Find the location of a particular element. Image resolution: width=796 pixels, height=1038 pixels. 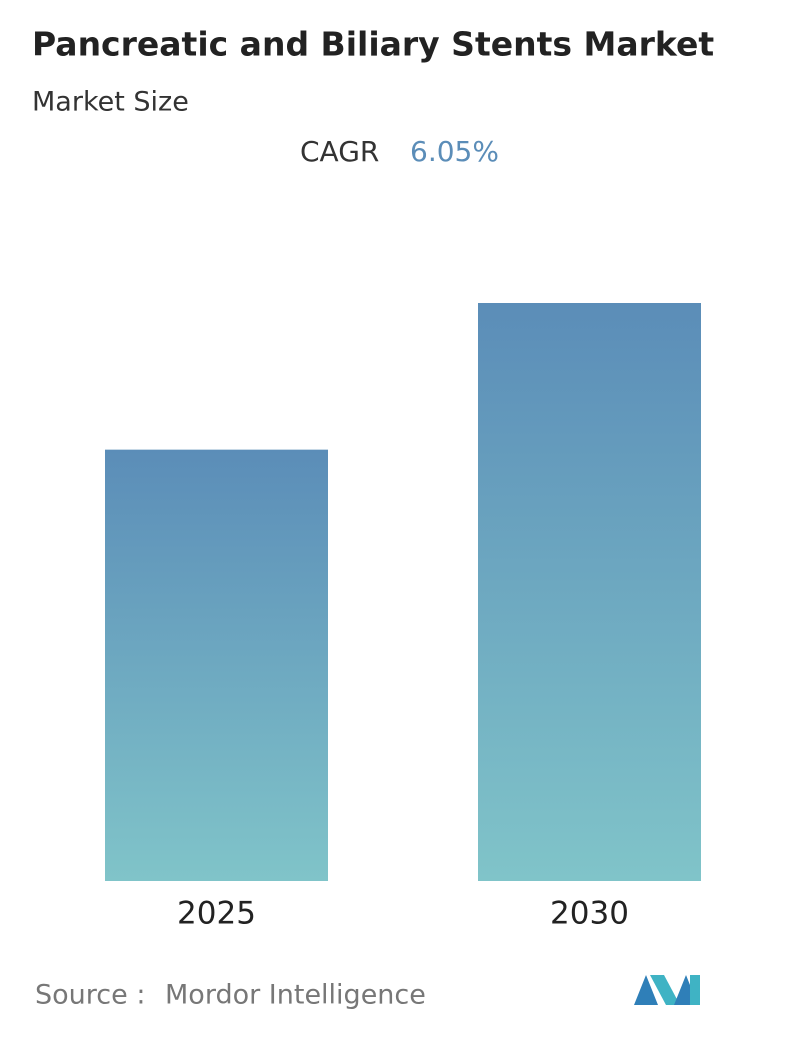

bar is located at coordinates (216, 665).